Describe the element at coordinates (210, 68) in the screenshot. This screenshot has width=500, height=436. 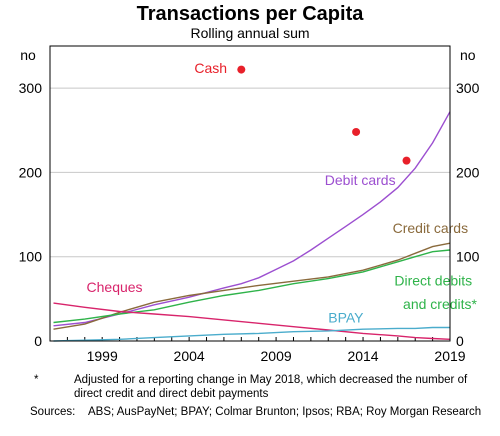
I see `series-label-cash: Cash` at that location.